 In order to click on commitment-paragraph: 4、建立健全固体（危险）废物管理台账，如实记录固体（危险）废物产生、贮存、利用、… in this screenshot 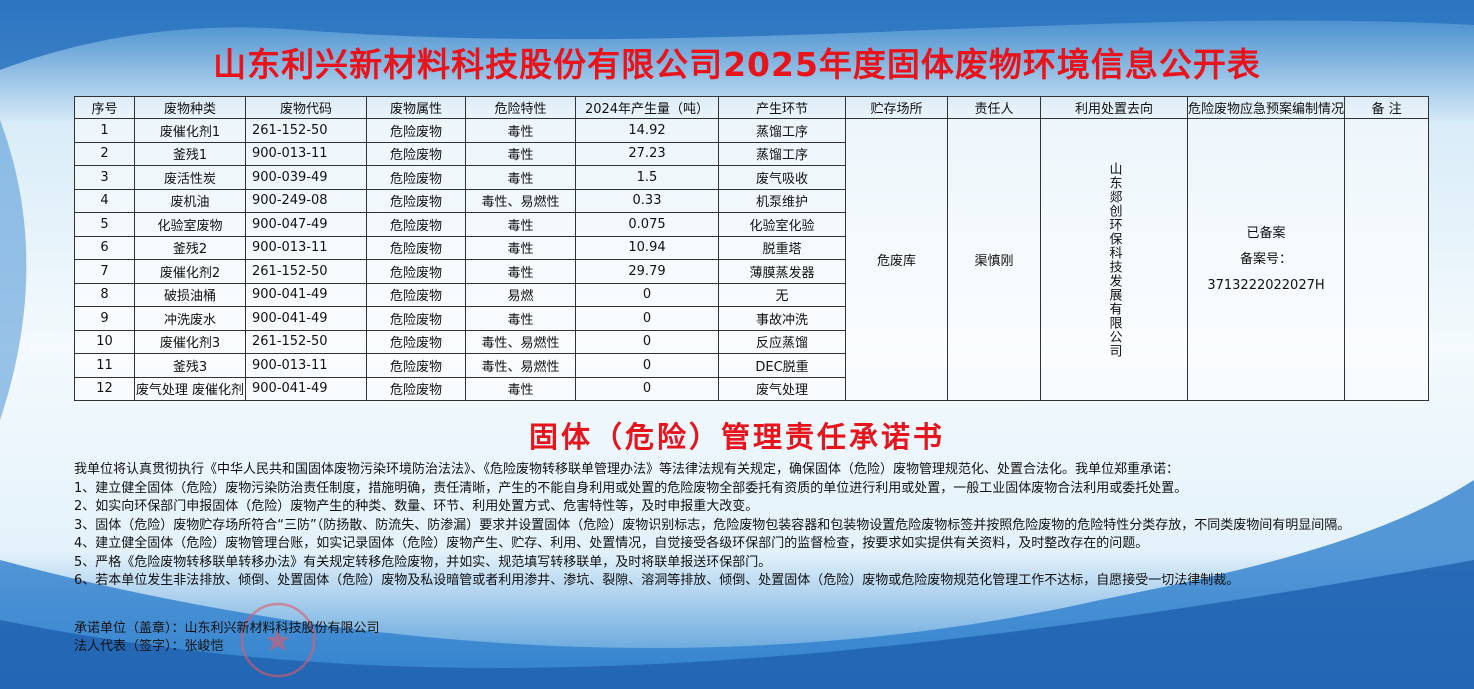, I will do `click(611, 543)`.